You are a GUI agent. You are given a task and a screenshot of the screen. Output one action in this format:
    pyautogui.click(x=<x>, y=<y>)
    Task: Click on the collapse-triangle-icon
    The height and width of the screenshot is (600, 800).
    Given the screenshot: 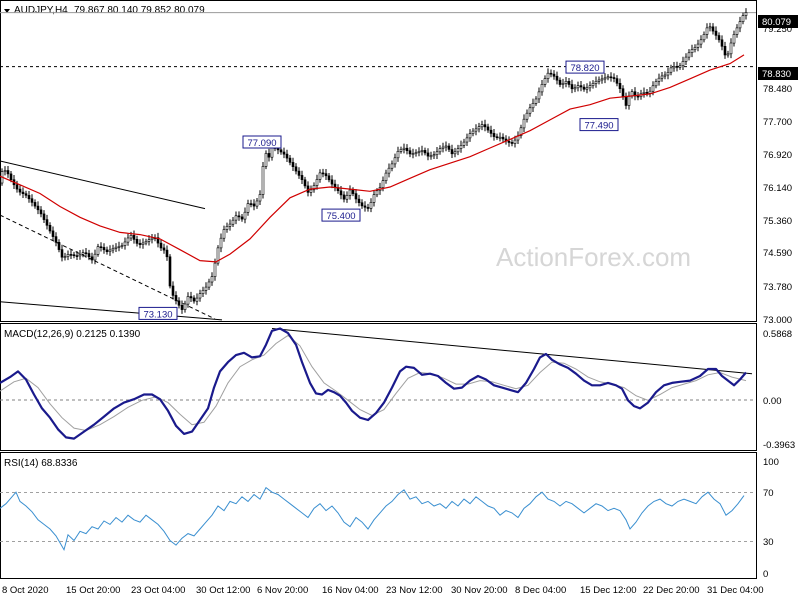 What is the action you would take?
    pyautogui.click(x=7, y=11)
    